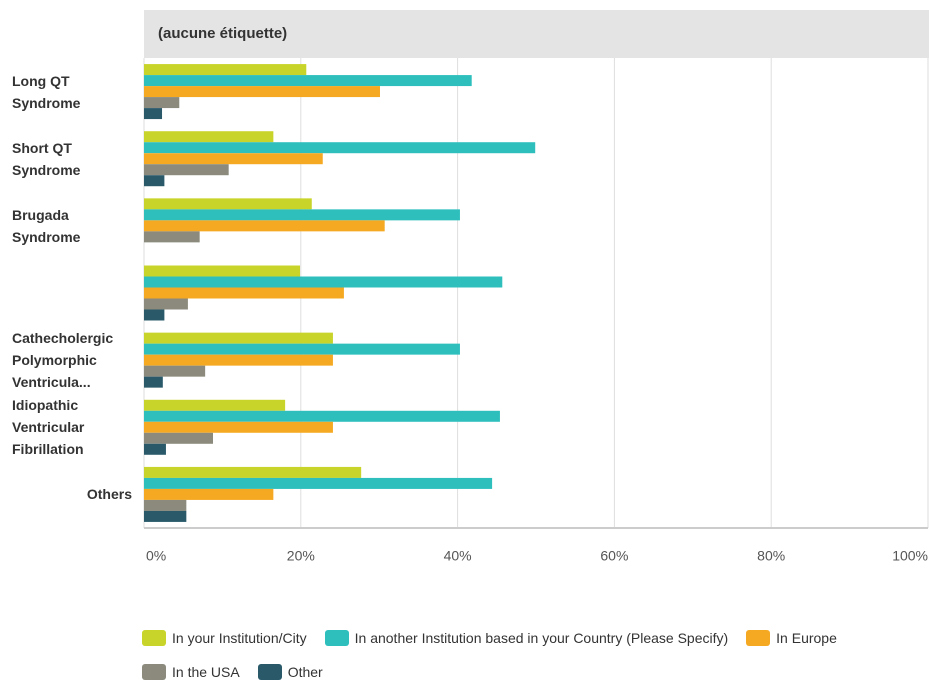 The width and height of the screenshot is (929, 689). What do you see at coordinates (806, 638) in the screenshot?
I see `legend-label: In Europe` at bounding box center [806, 638].